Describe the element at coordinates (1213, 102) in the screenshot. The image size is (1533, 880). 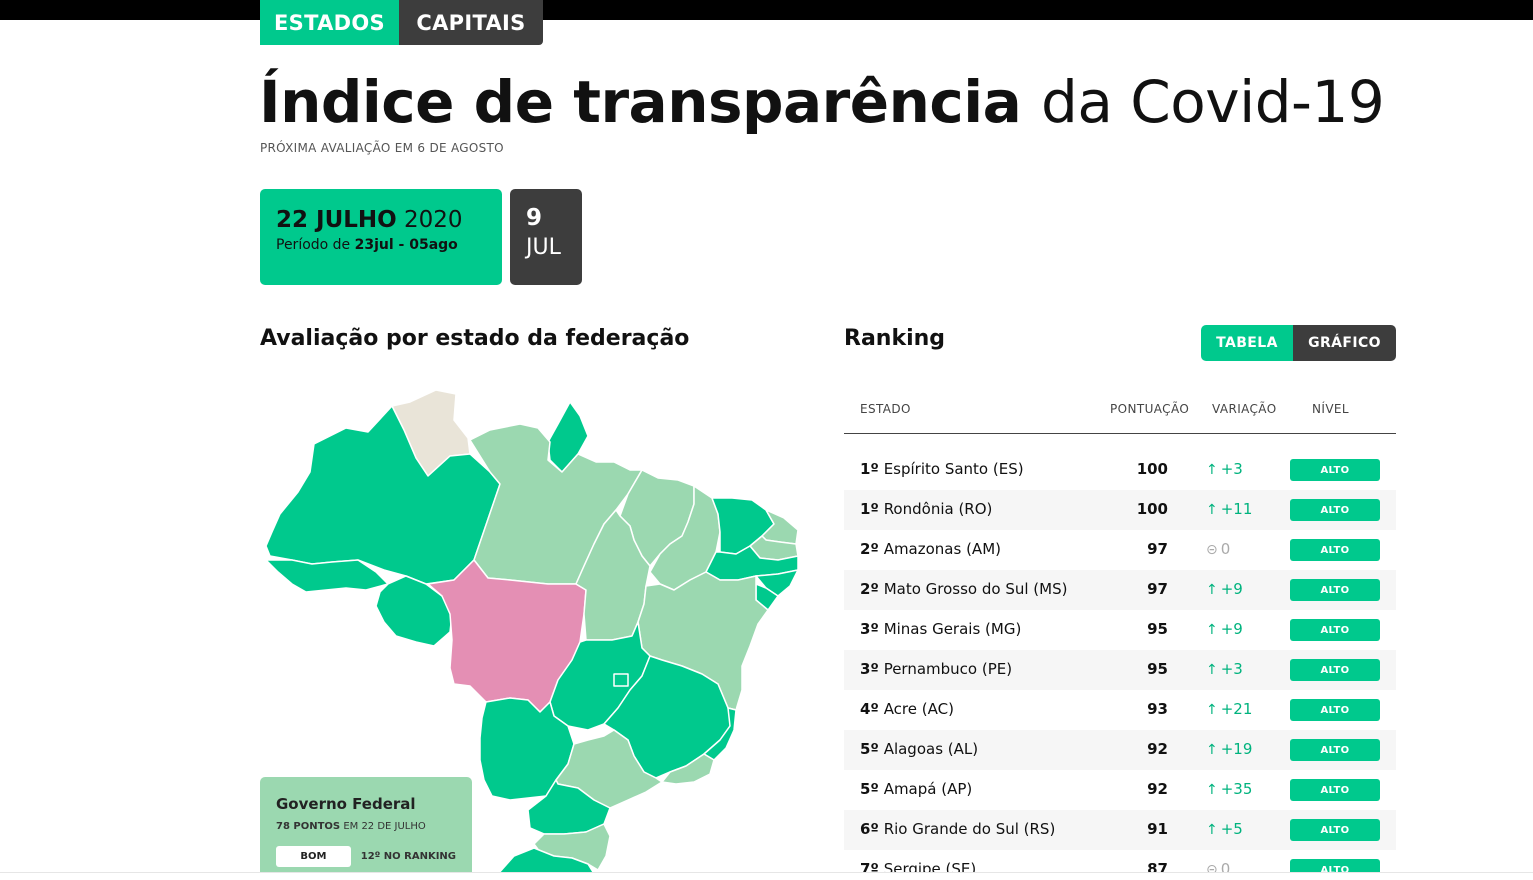
I see `page-title-light: da Covid-19` at that location.